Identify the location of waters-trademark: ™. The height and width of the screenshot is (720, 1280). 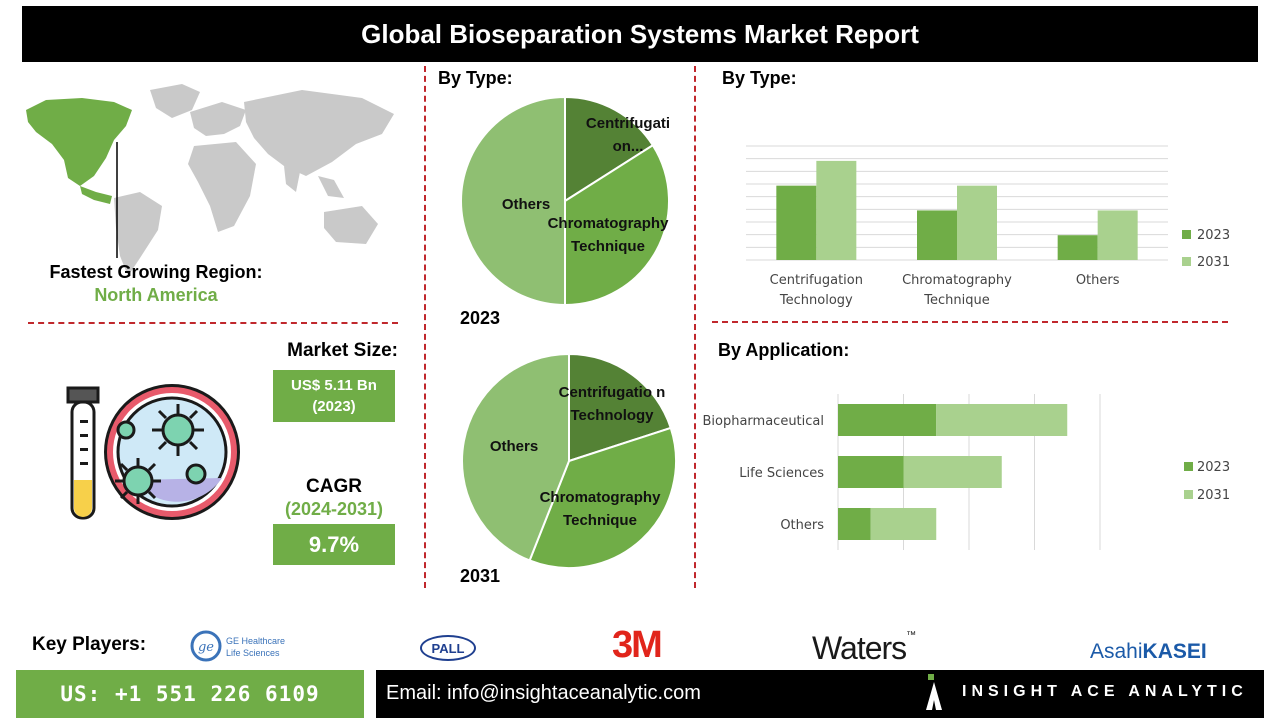
(911, 635).